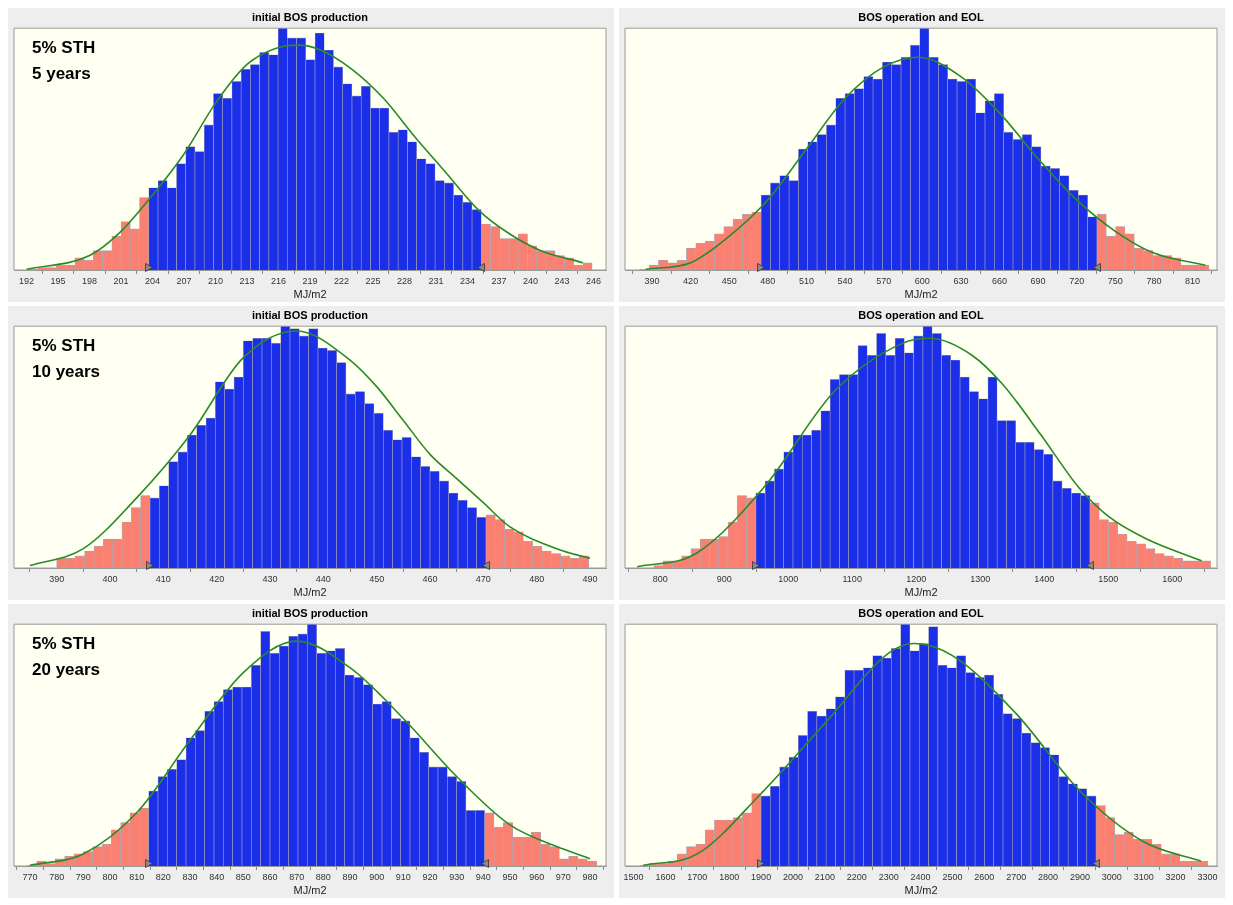 This screenshot has height=905, width=1233. I want to click on x-tick-label: 510, so click(806, 280).